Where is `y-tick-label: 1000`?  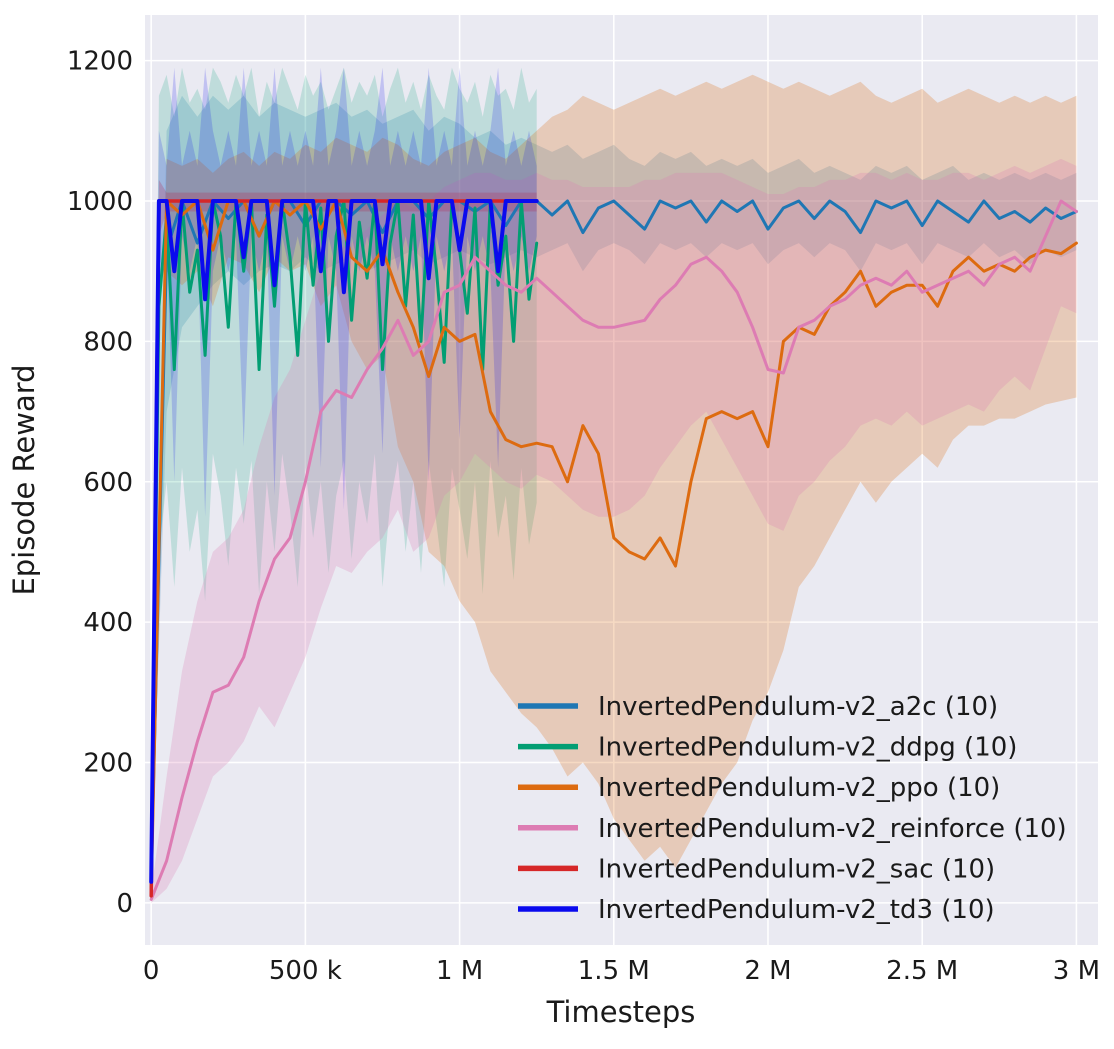
y-tick-label: 1000 is located at coordinates (100, 202).